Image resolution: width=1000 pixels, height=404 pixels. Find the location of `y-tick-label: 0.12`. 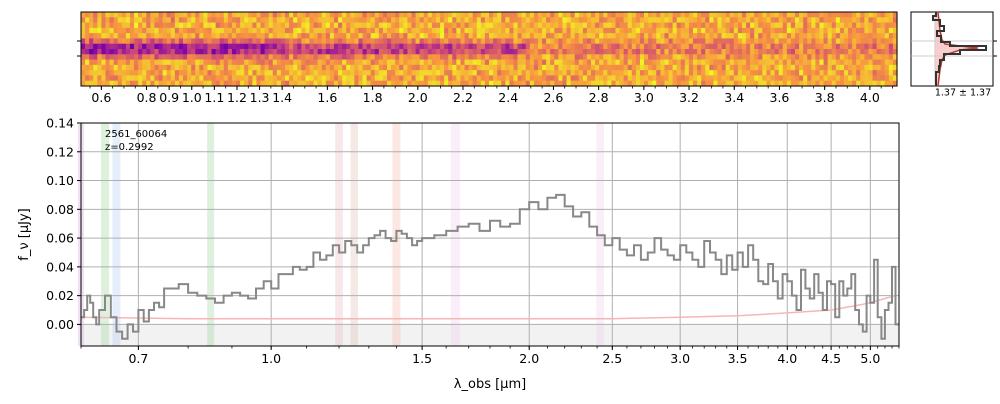

y-tick-label: 0.12 is located at coordinates (60, 151).